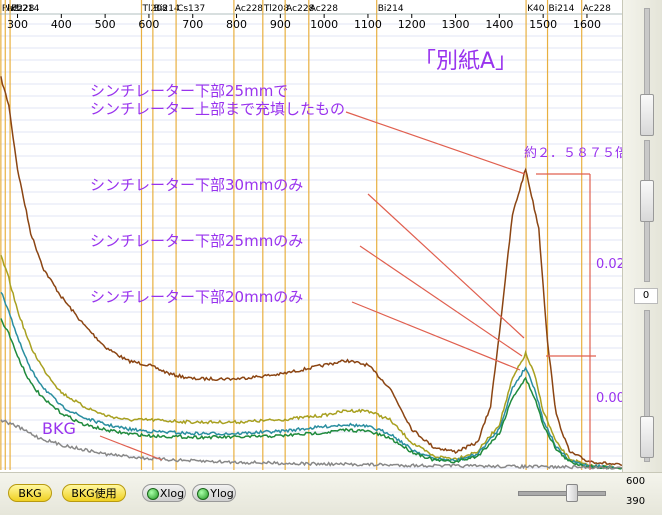 The width and height of the screenshot is (662, 515). I want to click on leader-20mm, so click(436, 336).